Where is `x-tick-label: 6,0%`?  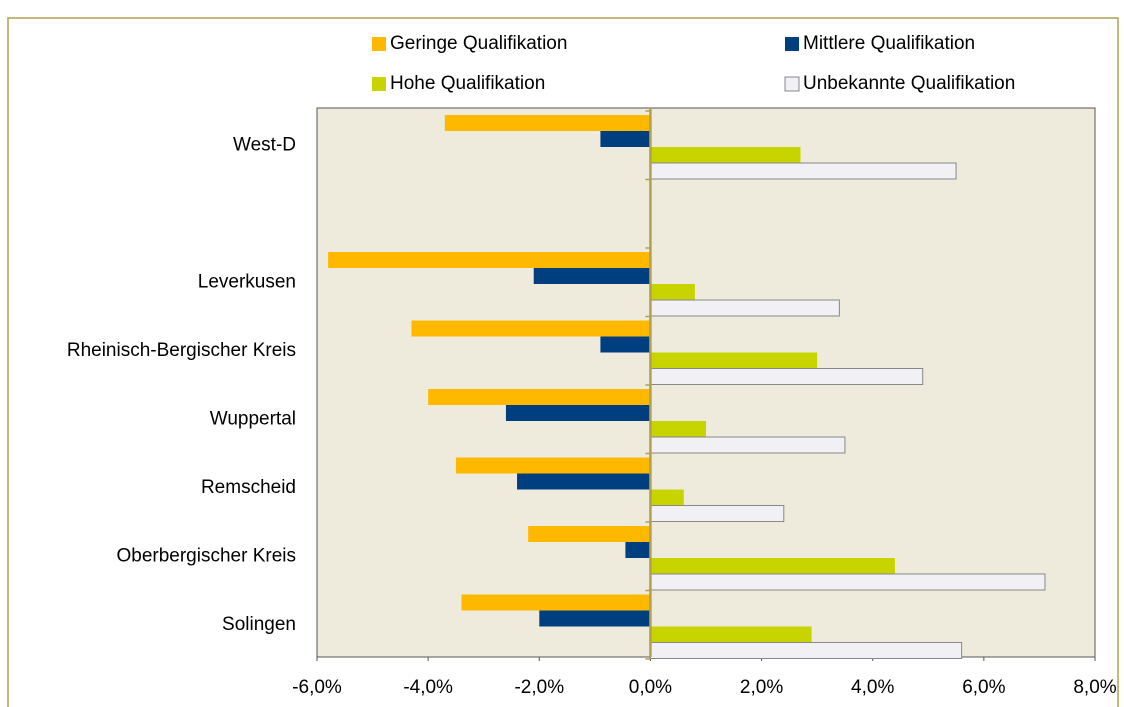 x-tick-label: 6,0% is located at coordinates (983, 687).